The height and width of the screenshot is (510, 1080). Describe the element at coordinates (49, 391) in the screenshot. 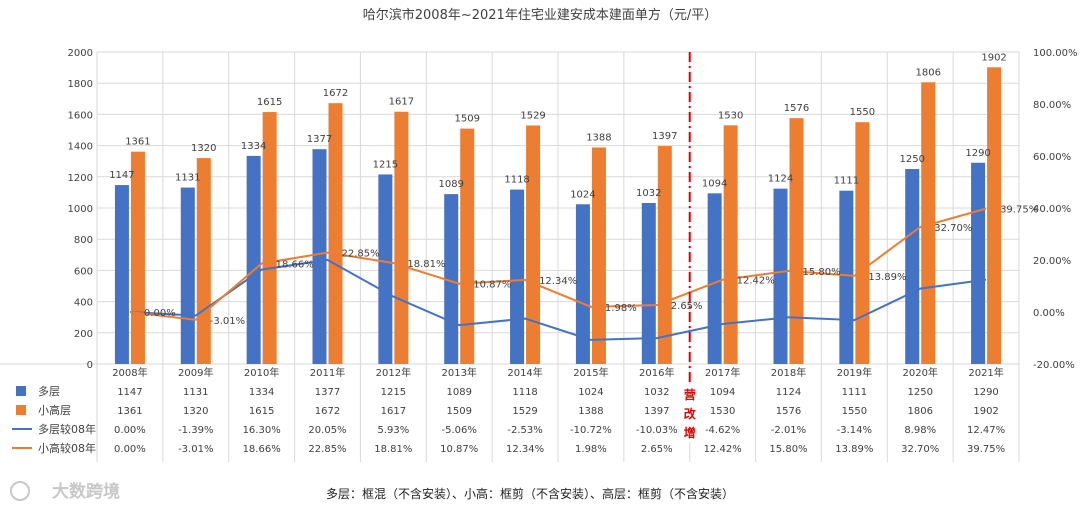

I see `legend-label: 多层` at that location.